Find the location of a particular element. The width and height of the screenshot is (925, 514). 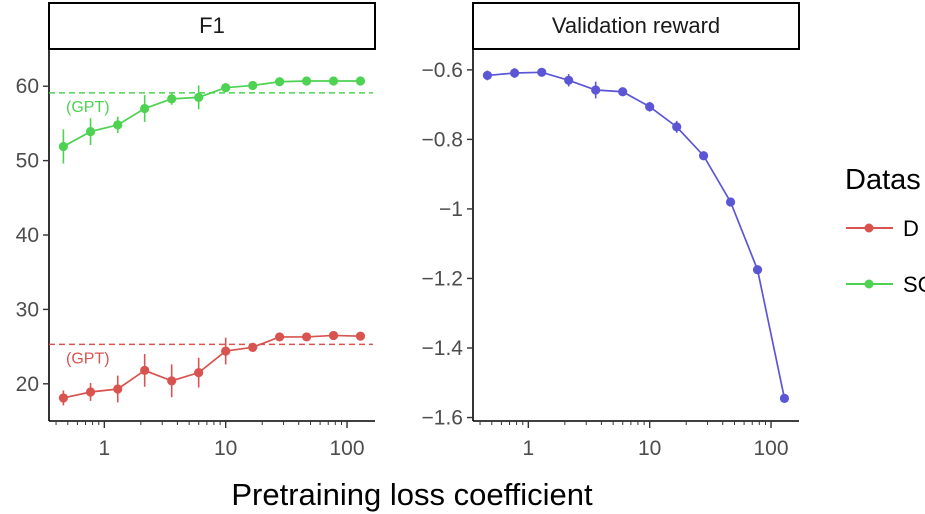

f1-x-tick-label: 10 is located at coordinates (225, 448).